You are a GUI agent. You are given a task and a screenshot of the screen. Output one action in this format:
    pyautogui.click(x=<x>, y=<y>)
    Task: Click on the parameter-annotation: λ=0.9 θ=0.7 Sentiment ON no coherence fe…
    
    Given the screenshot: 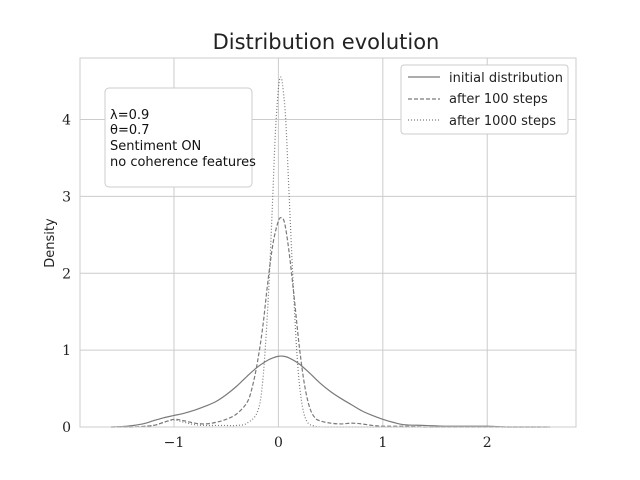 What is the action you would take?
    pyautogui.click(x=180, y=137)
    